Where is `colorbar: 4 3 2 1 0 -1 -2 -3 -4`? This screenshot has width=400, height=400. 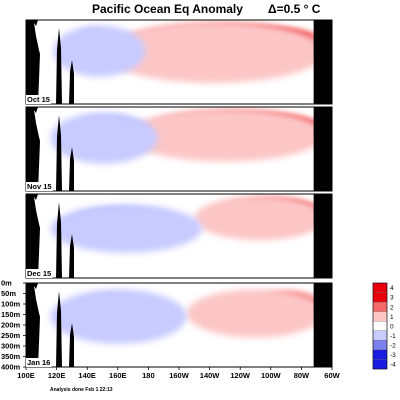
colorbar: 4 3 2 1 0 -1 -2 -3 -4 is located at coordinates (384, 326).